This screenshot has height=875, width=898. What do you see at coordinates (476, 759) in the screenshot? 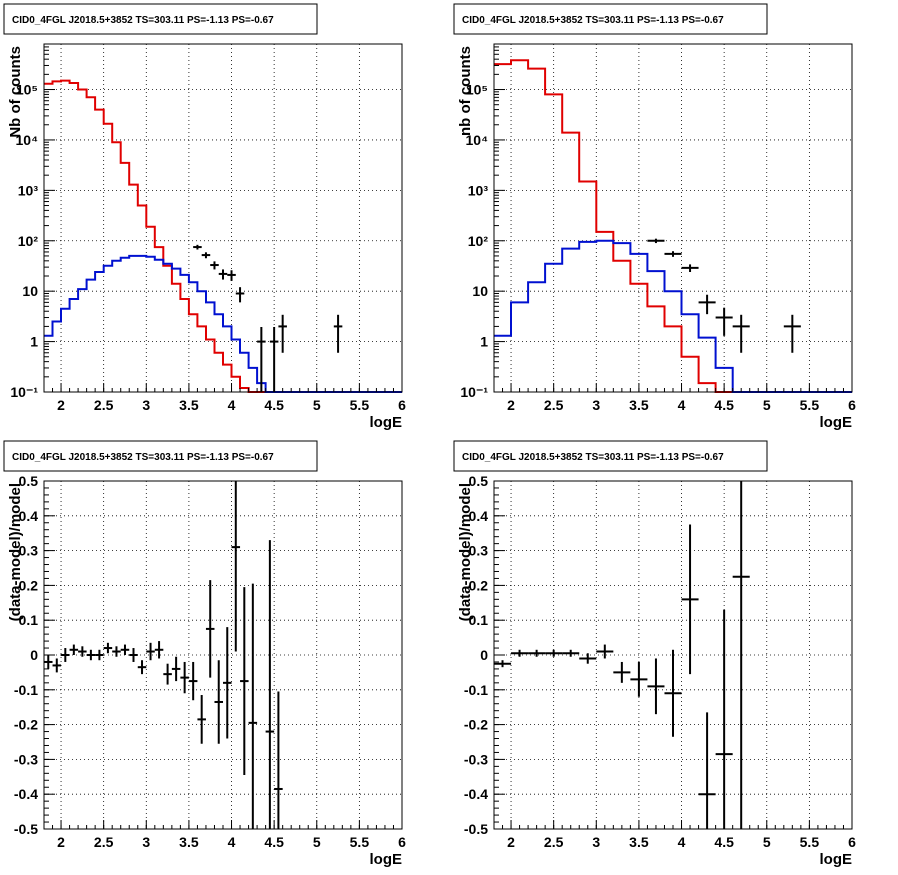
I see `y-tick-label: -0.3` at bounding box center [476, 759].